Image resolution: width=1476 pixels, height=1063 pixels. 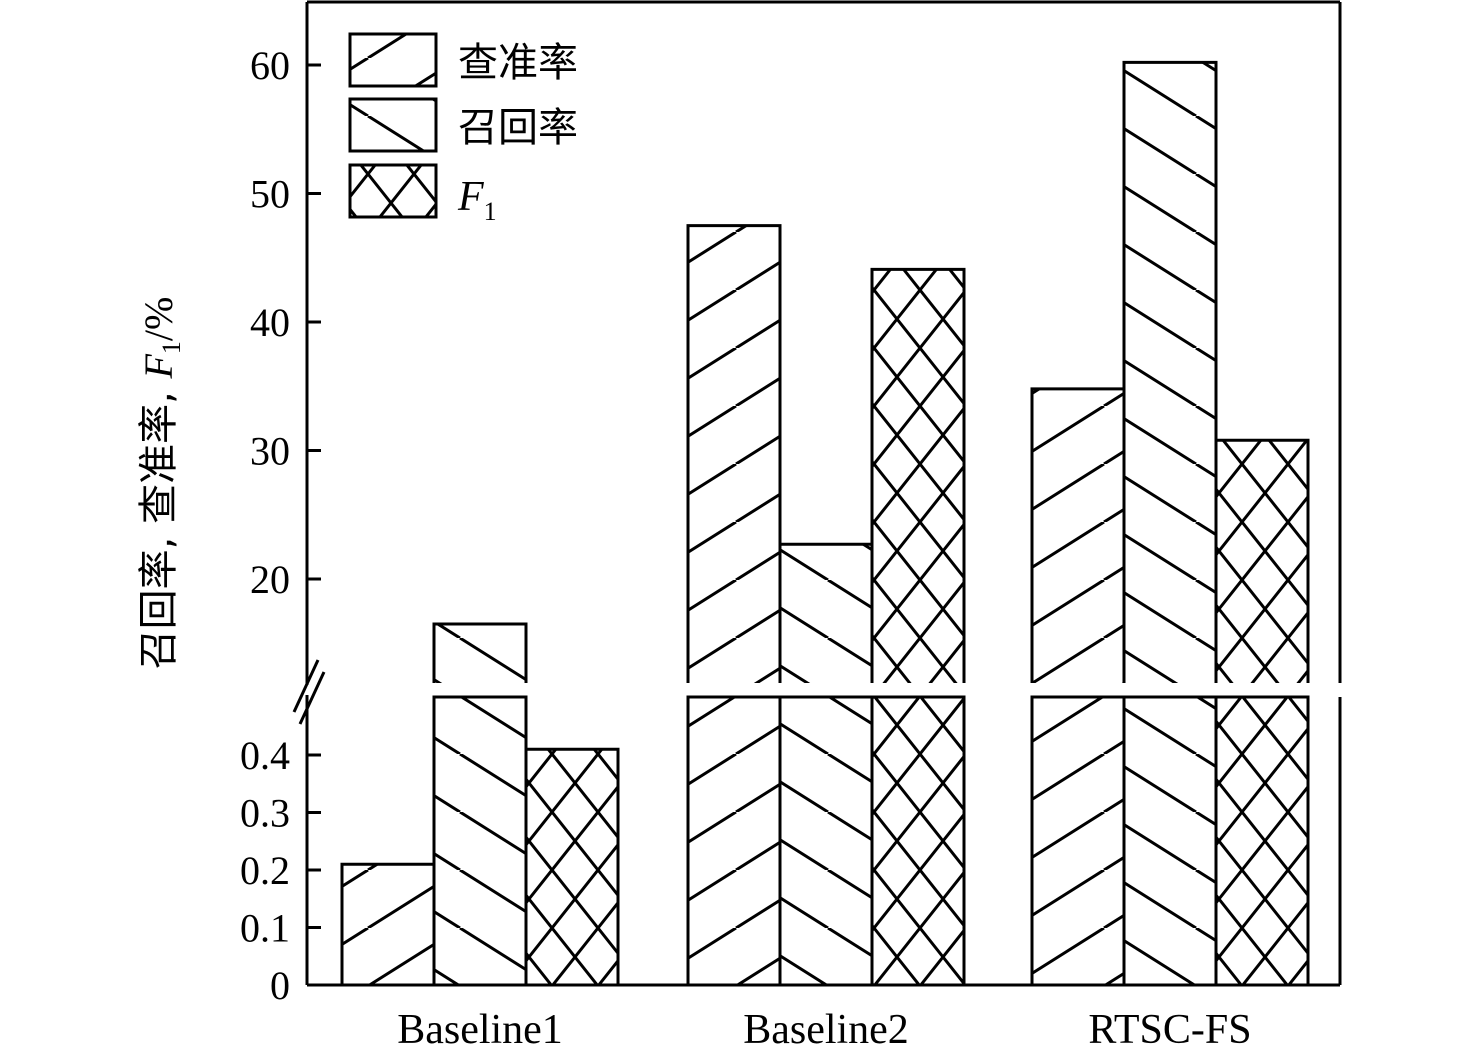 What do you see at coordinates (1170, 841) in the screenshot?
I see `bar-rtsc-fs-s1-lower` at bounding box center [1170, 841].